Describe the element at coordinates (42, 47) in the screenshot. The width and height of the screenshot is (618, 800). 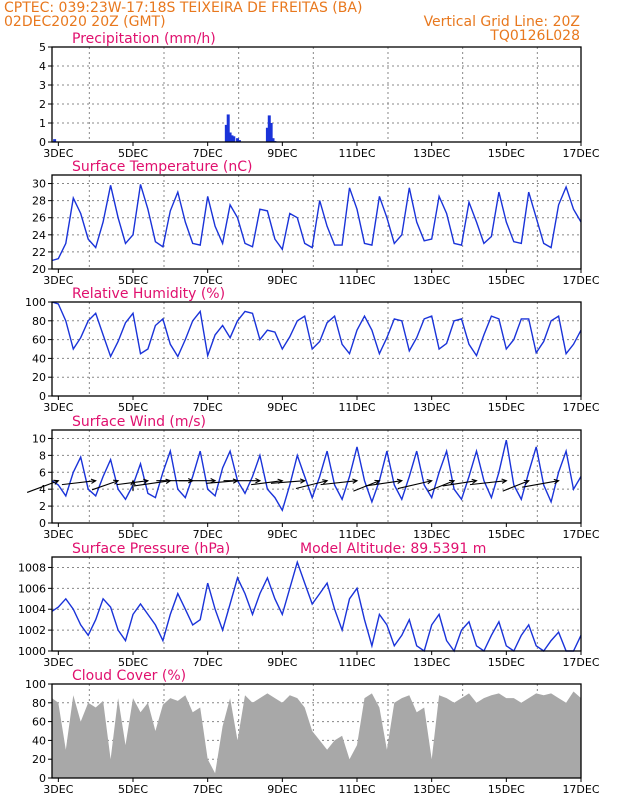
I see `y-tick-label: 5` at that location.